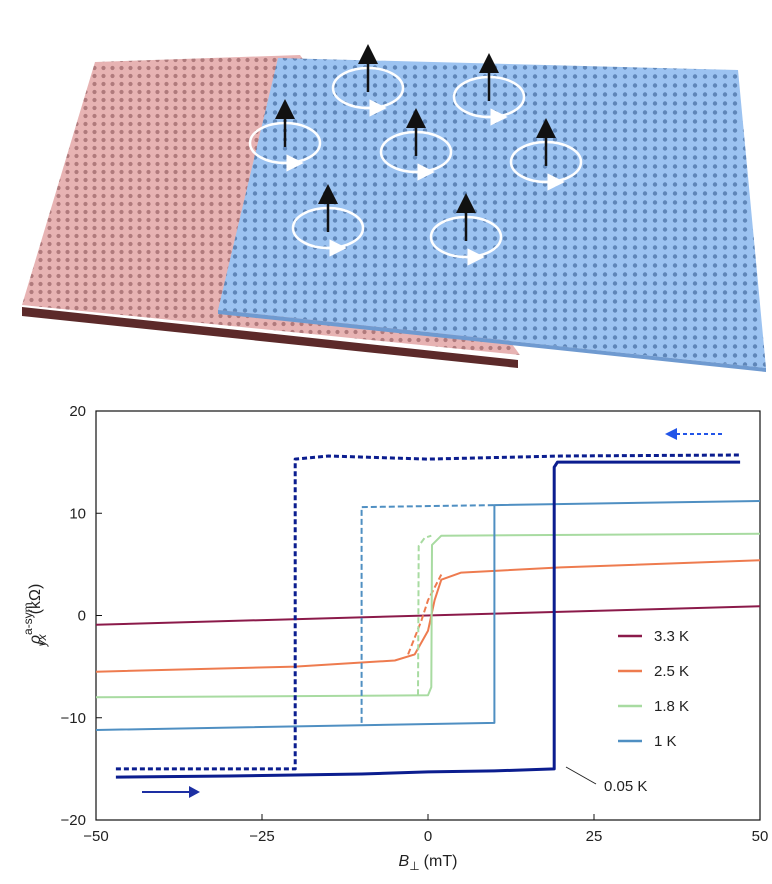 The height and width of the screenshot is (884, 772). What do you see at coordinates (73, 718) in the screenshot?
I see `y-tick-label: −10` at bounding box center [73, 718].